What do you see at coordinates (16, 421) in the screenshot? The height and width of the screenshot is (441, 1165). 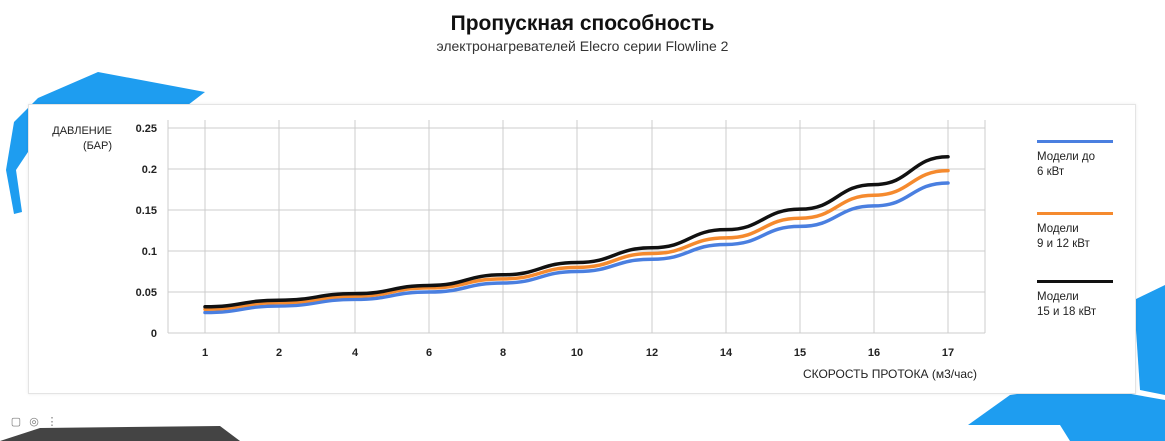 I see `square-icon: ▢` at bounding box center [16, 421].